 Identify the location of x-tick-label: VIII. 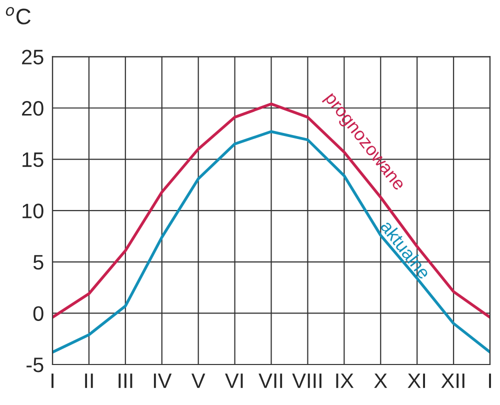
(307, 381).